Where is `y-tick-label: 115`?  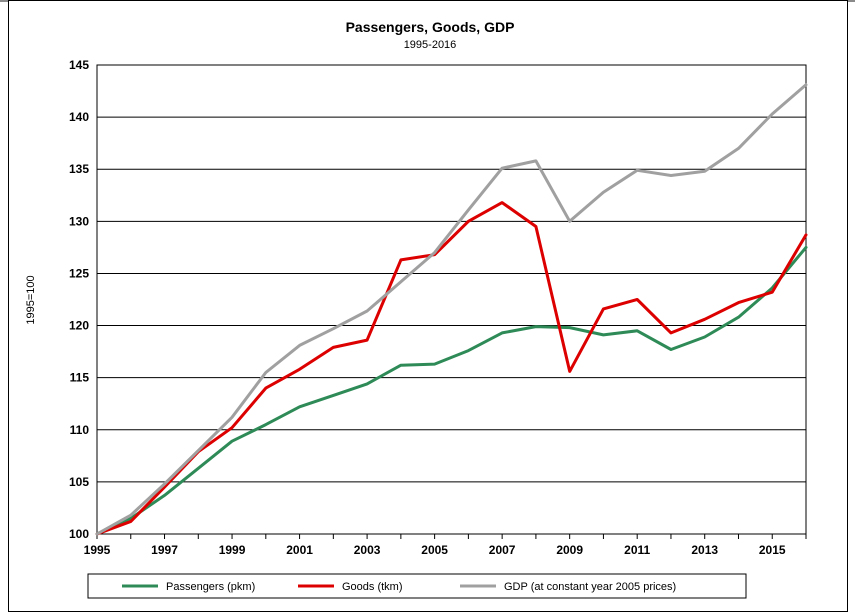 y-tick-label: 115 is located at coordinates (80, 378).